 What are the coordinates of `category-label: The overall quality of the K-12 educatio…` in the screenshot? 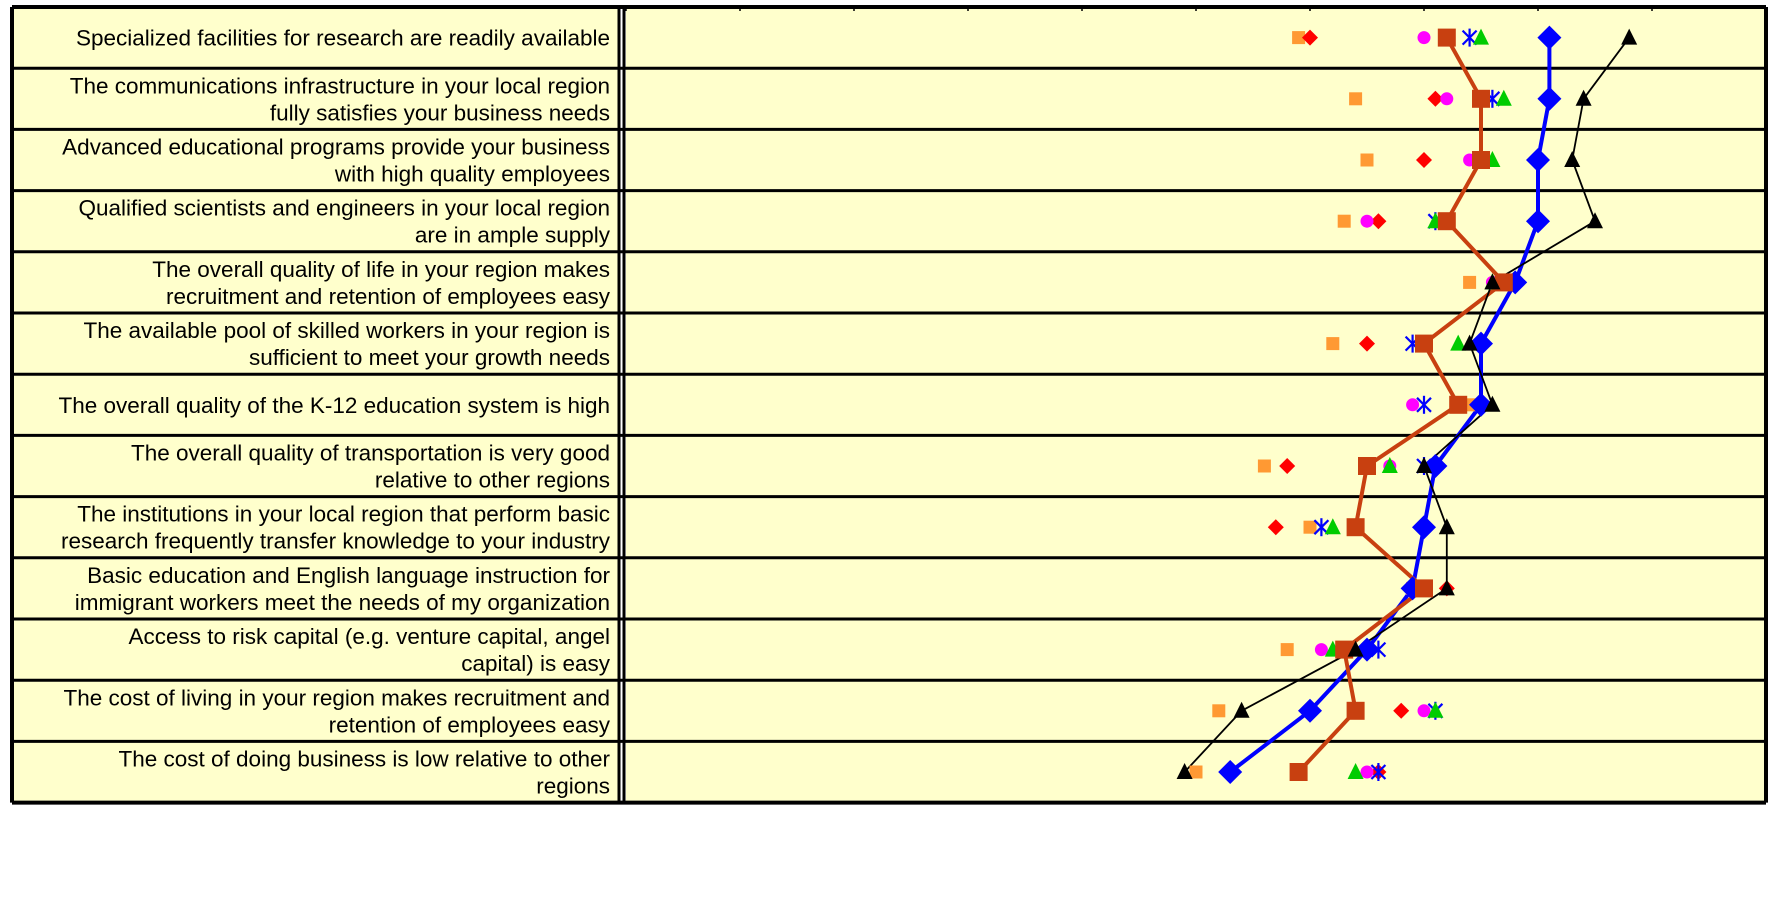 It's located at (334, 405).